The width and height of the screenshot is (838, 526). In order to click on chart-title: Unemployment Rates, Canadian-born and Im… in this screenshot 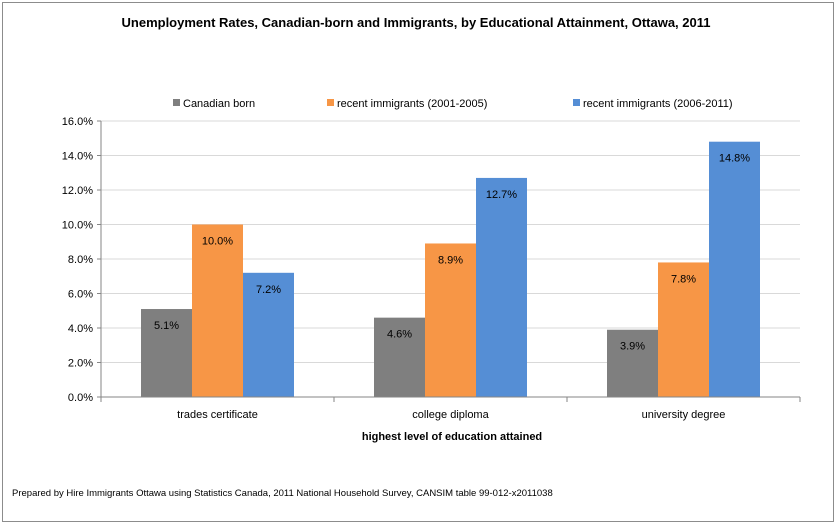, I will do `click(416, 22)`.